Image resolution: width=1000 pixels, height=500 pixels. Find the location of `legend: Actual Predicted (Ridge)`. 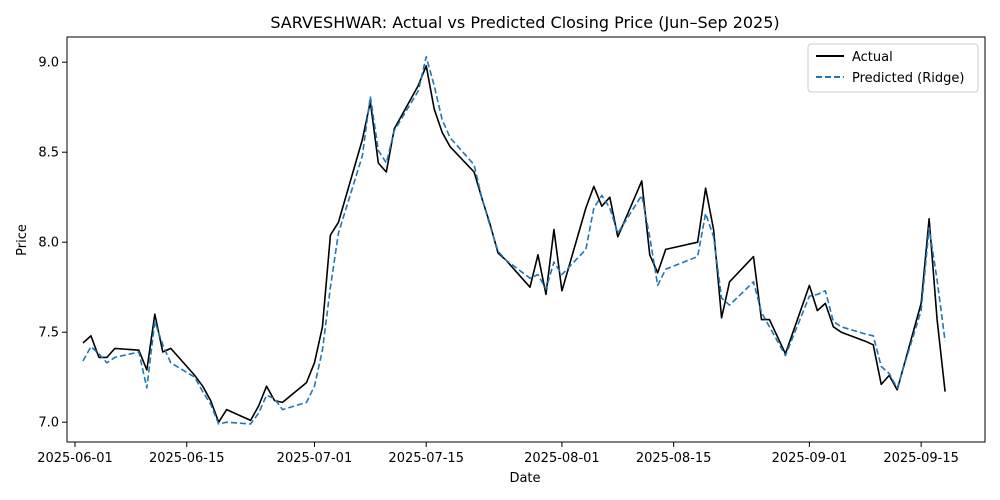

legend: Actual Predicted (Ridge) is located at coordinates (893, 68).